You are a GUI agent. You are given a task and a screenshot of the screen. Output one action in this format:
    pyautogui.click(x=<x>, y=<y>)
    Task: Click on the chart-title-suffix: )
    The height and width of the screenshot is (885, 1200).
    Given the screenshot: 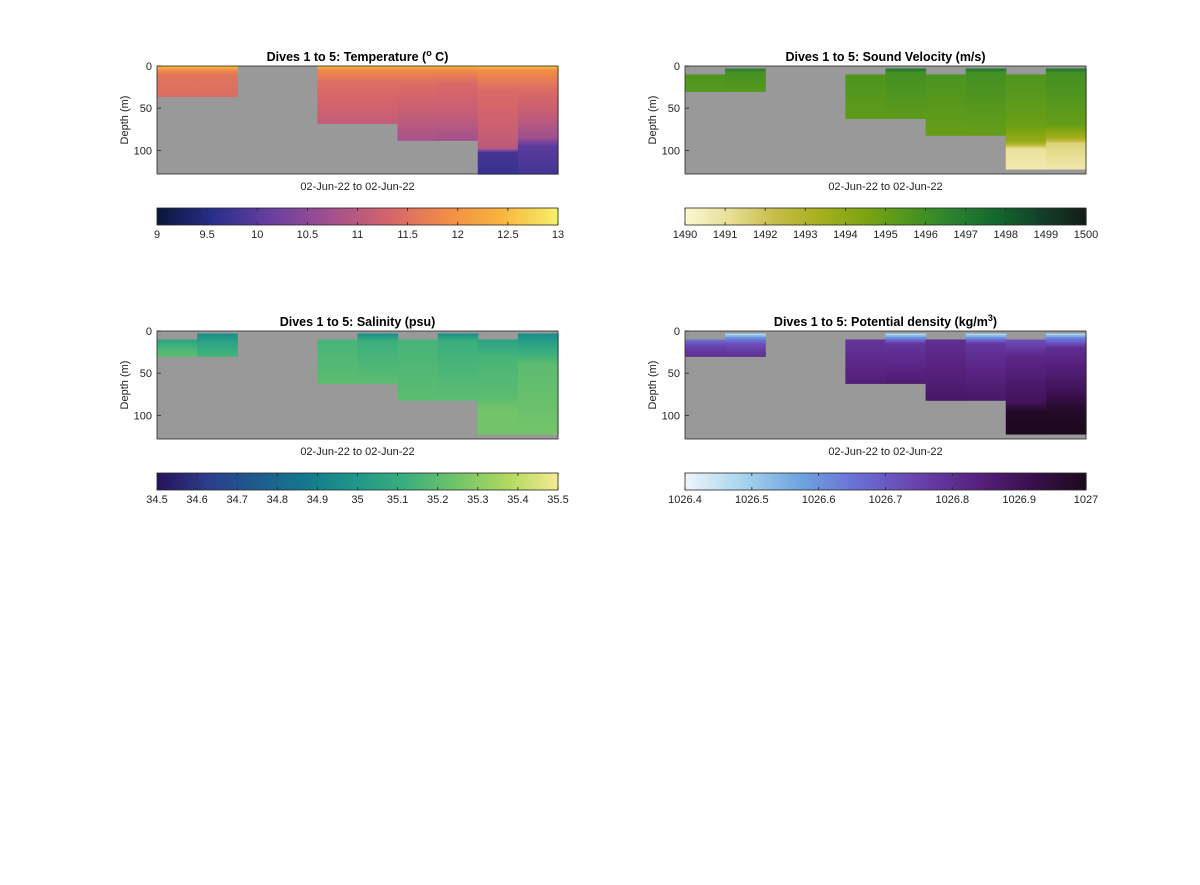 What is the action you would take?
    pyautogui.click(x=995, y=322)
    